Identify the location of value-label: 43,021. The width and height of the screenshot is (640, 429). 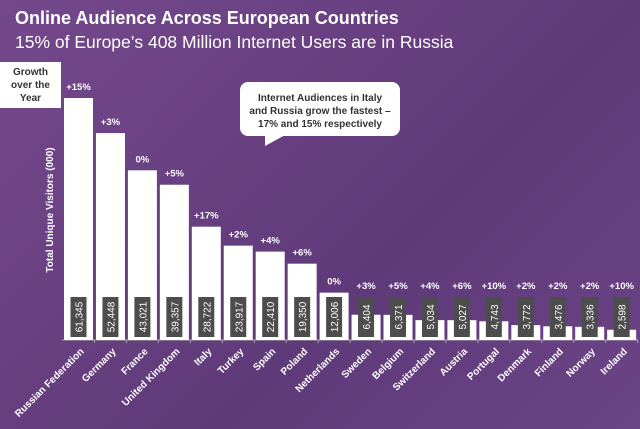
(143, 316).